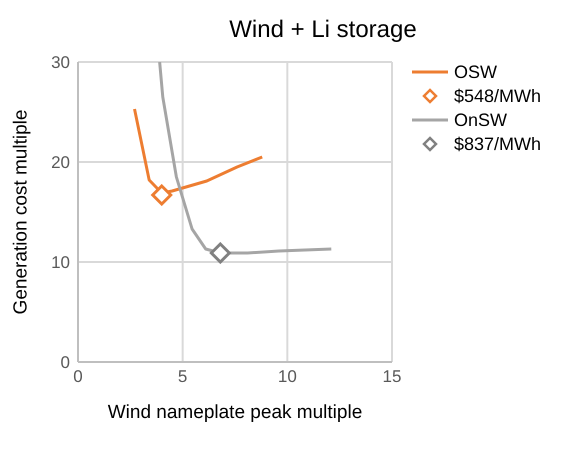  What do you see at coordinates (60, 162) in the screenshot?
I see `y-tick-label: 20` at bounding box center [60, 162].